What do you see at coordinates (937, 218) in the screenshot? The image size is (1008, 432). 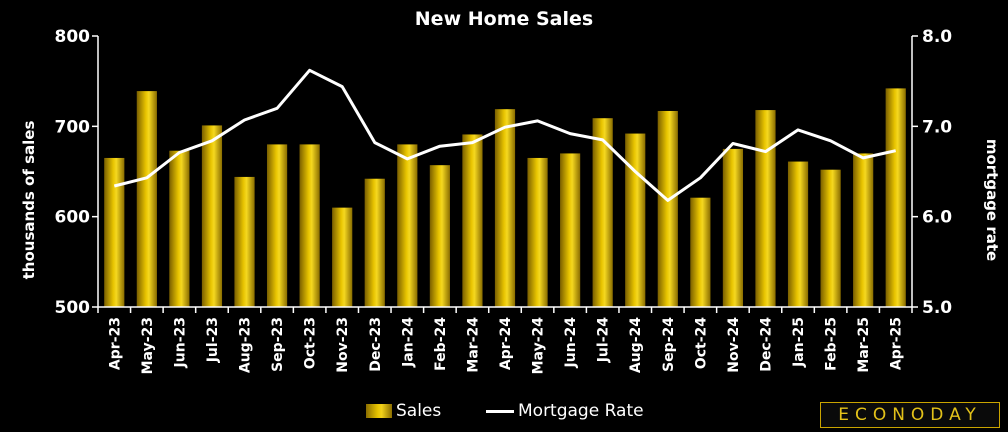 I see `y2-tick-label: 6.0` at bounding box center [937, 218].